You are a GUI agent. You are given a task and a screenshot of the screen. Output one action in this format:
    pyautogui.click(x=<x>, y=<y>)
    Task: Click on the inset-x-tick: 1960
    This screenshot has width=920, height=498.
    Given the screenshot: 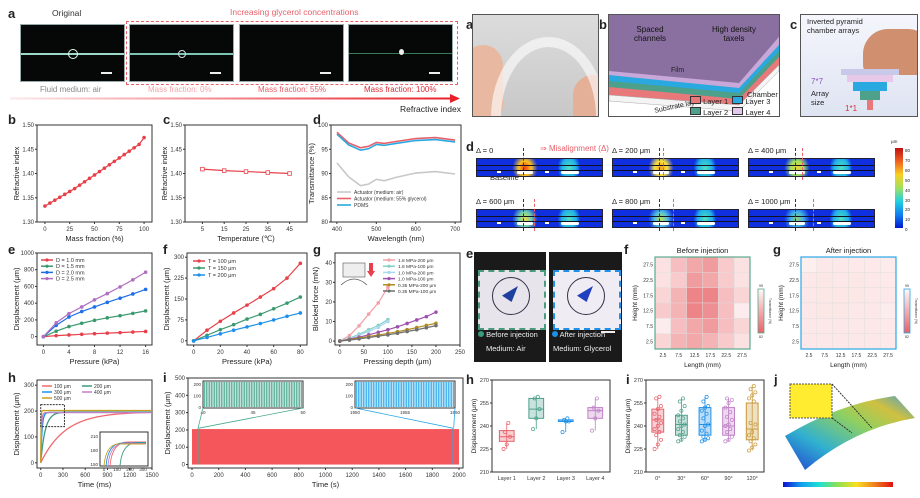 What is the action you would take?
    pyautogui.click(x=455, y=412)
    